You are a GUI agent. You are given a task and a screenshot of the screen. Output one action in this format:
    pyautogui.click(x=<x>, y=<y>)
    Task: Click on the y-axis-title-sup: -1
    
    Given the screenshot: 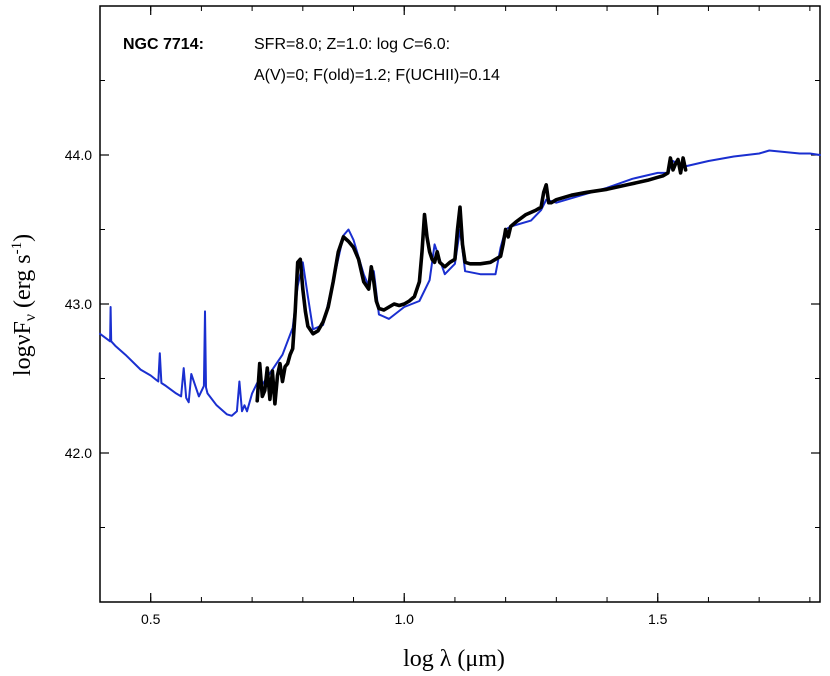 What is the action you would take?
    pyautogui.click(x=17, y=248)
    